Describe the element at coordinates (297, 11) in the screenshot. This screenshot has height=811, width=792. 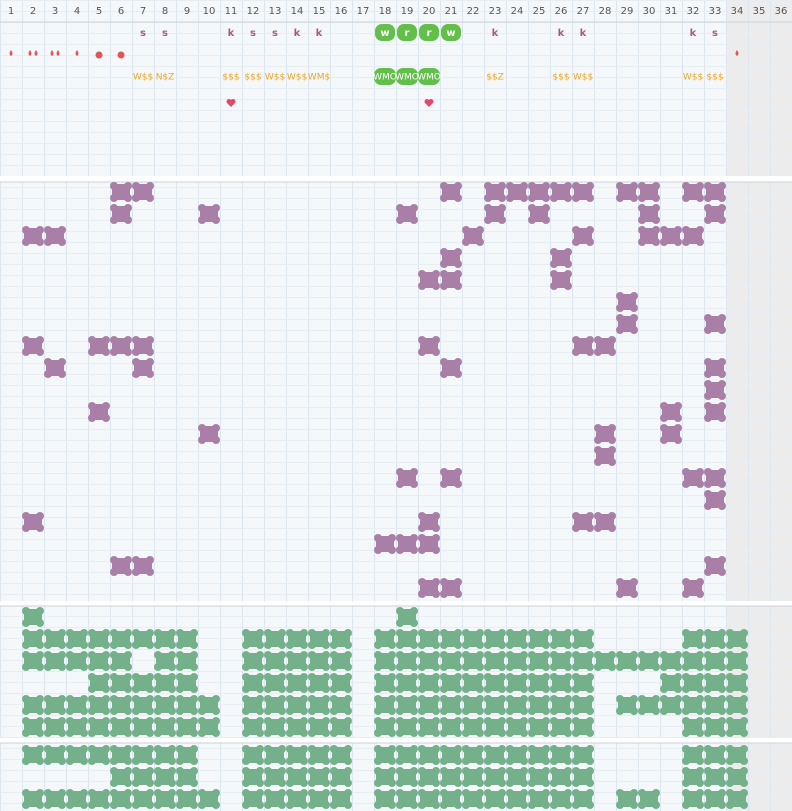
I see `column-header: 14` at that location.